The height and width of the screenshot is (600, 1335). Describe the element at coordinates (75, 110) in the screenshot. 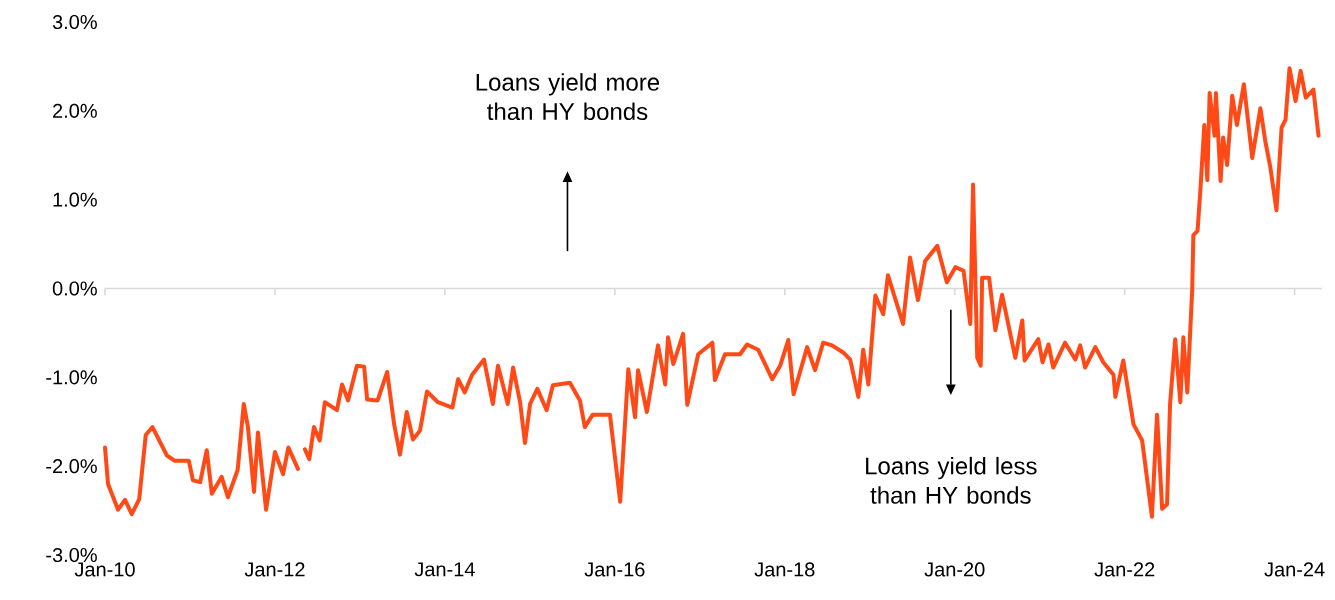

I see `y-tick-label: 2.0%` at that location.